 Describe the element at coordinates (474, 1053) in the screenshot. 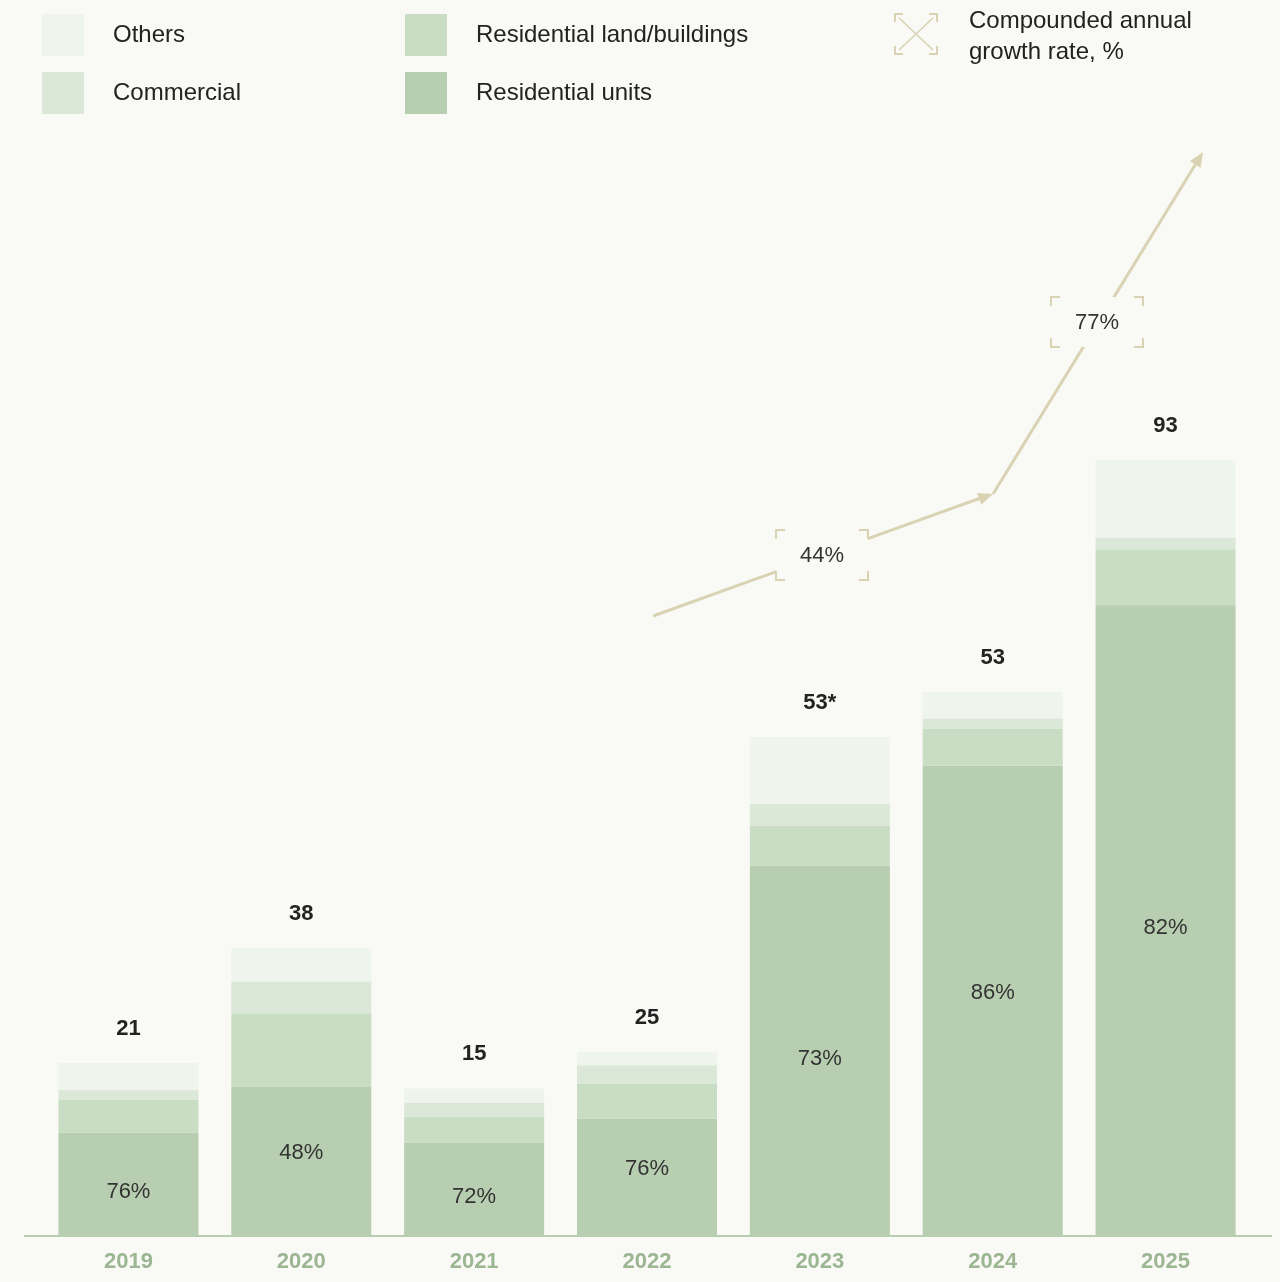

I see `annotation: 15` at that location.